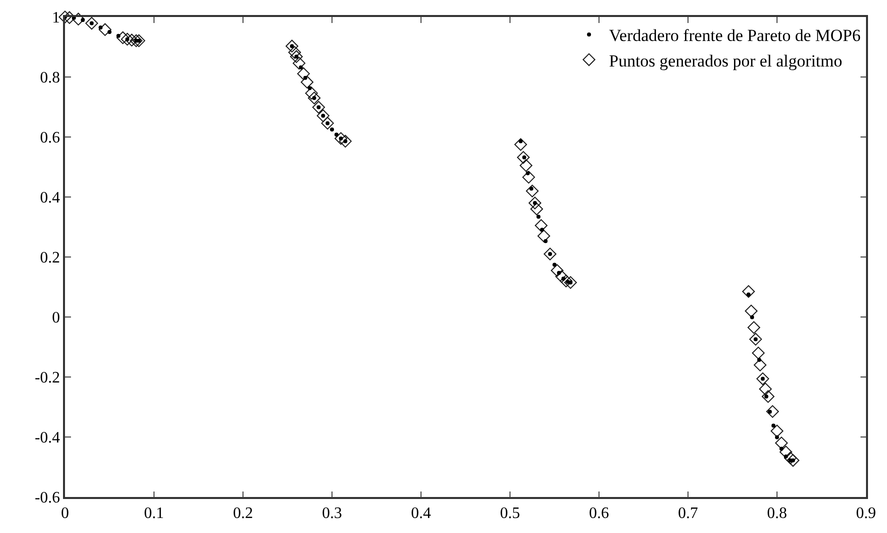 This screenshot has width=887, height=533. I want to click on y-tick-label: 0, so click(56, 318).